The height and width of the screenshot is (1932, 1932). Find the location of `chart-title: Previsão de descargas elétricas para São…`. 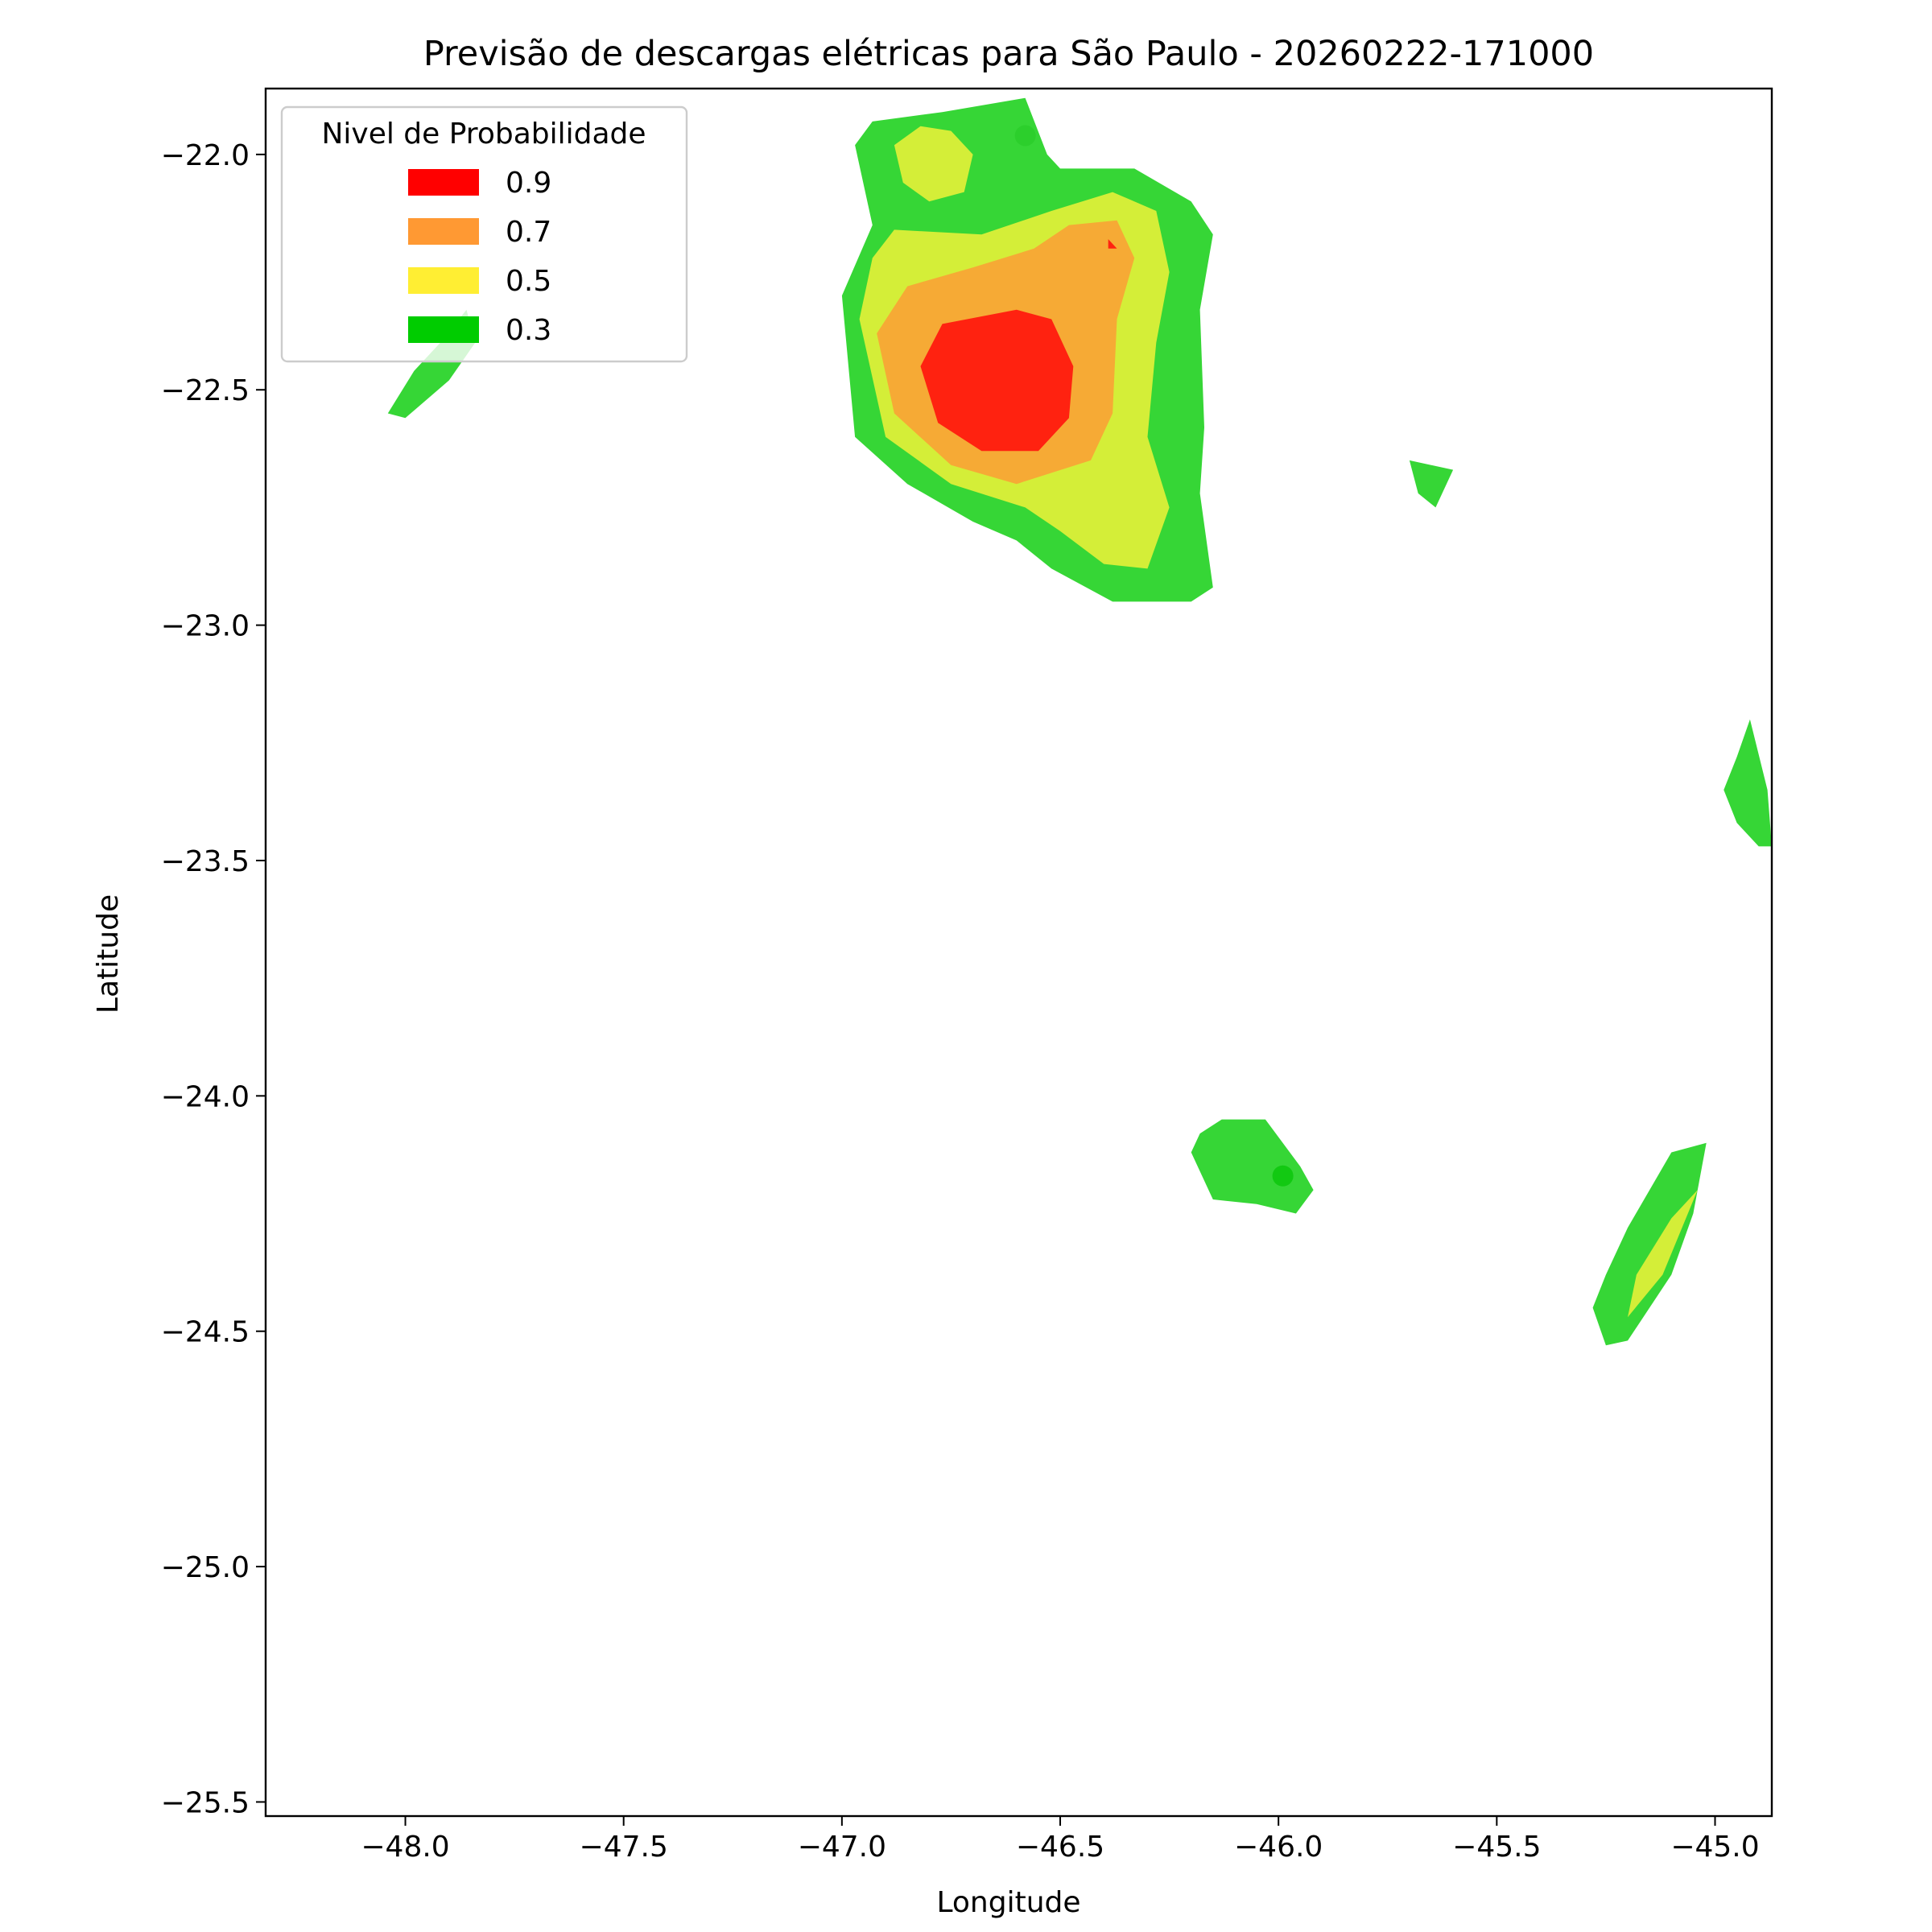

chart-title: Previsão de descargas elétricas para São… is located at coordinates (1008, 54).